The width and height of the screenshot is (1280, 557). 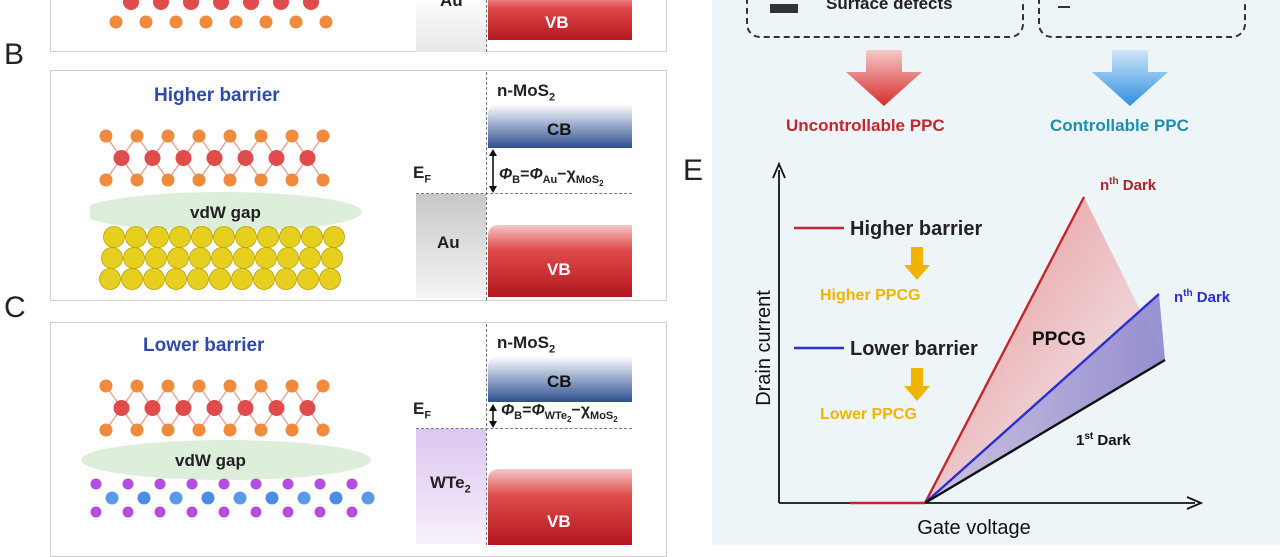 What do you see at coordinates (1130, 78) in the screenshot?
I see `controllable-arrow-icon` at bounding box center [1130, 78].